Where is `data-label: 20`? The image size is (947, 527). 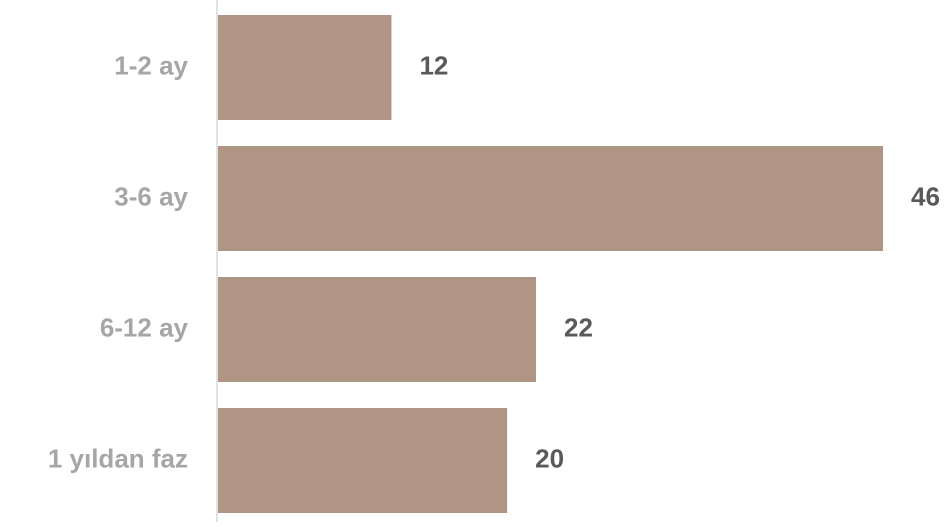 data-label: 20 is located at coordinates (549, 458).